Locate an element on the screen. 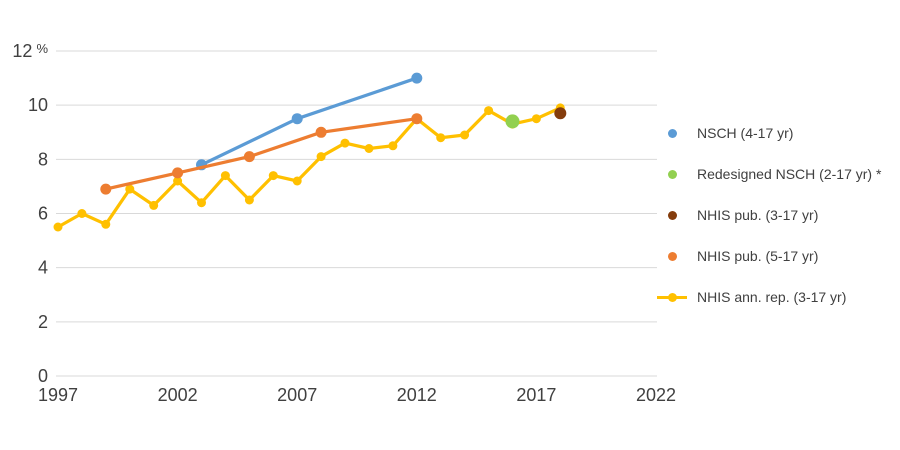 The width and height of the screenshot is (900, 450). data-point-s3-2005 is located at coordinates (249, 157).